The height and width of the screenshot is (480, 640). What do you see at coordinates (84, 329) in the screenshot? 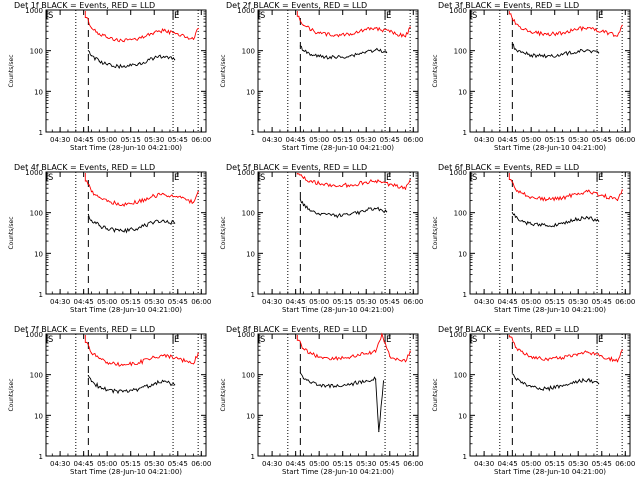
I see `chart-title: Det 7f BLACK = Events, RED = LLD` at bounding box center [84, 329].